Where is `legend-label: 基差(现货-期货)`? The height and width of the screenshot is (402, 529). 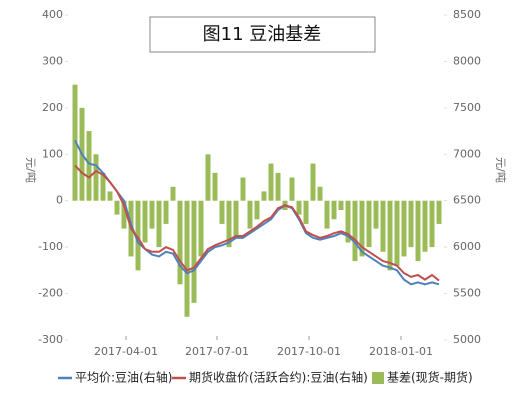
legend-label: 基差(现货-期货) is located at coordinates (430, 377).